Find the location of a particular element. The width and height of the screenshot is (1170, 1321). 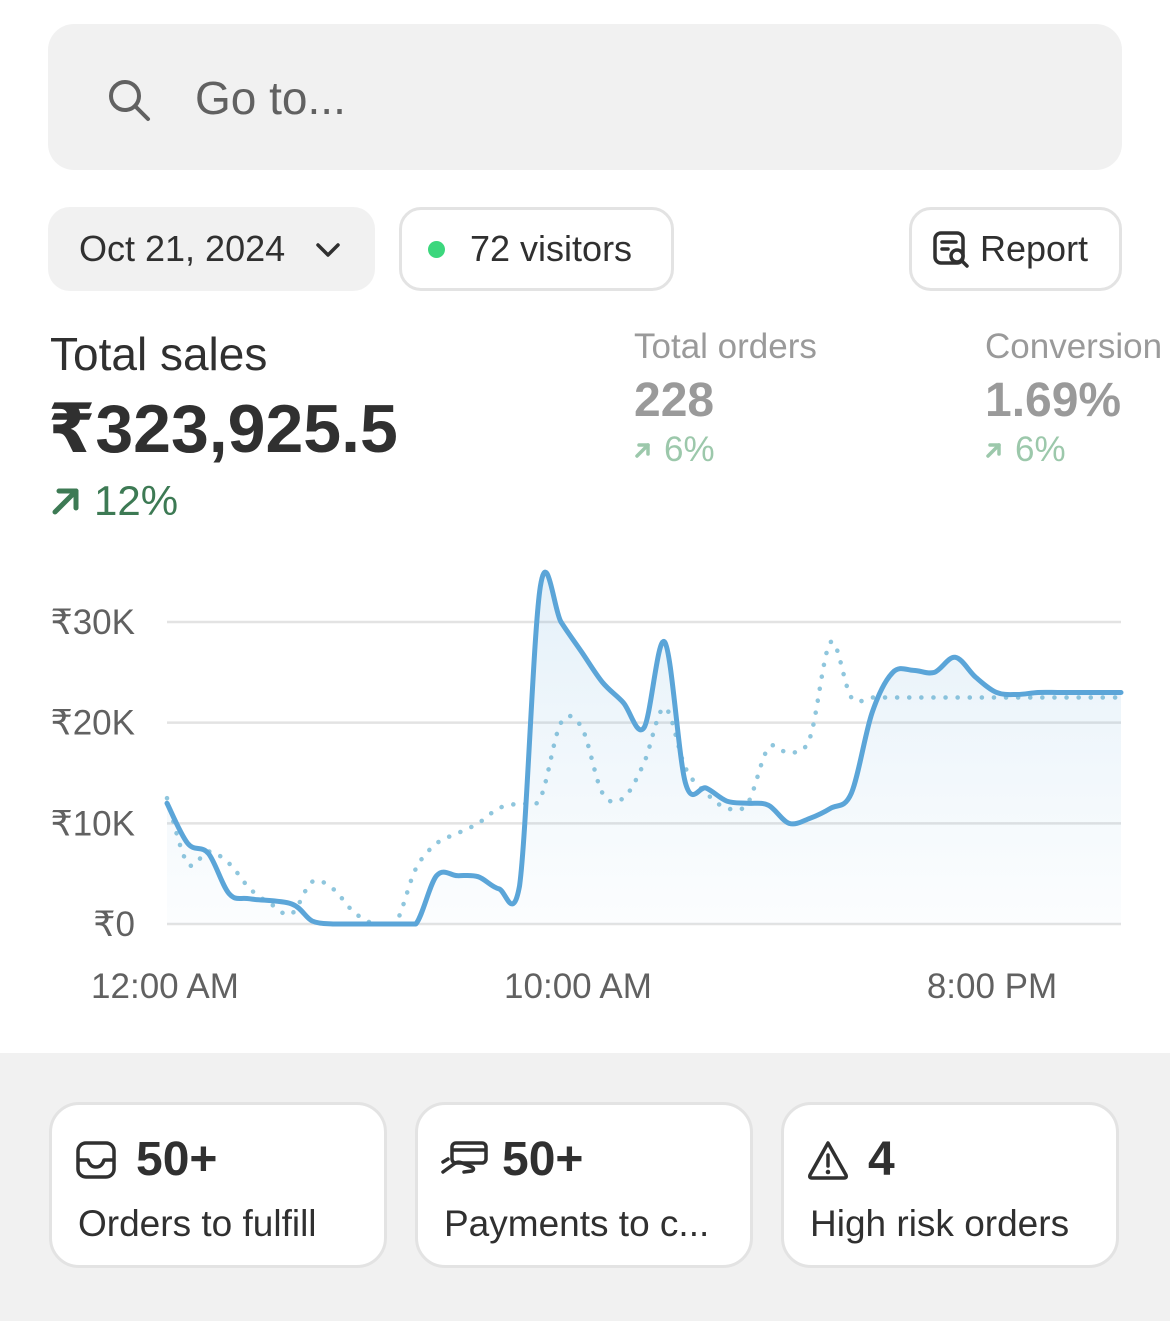

report-label: Report is located at coordinates (1034, 248).